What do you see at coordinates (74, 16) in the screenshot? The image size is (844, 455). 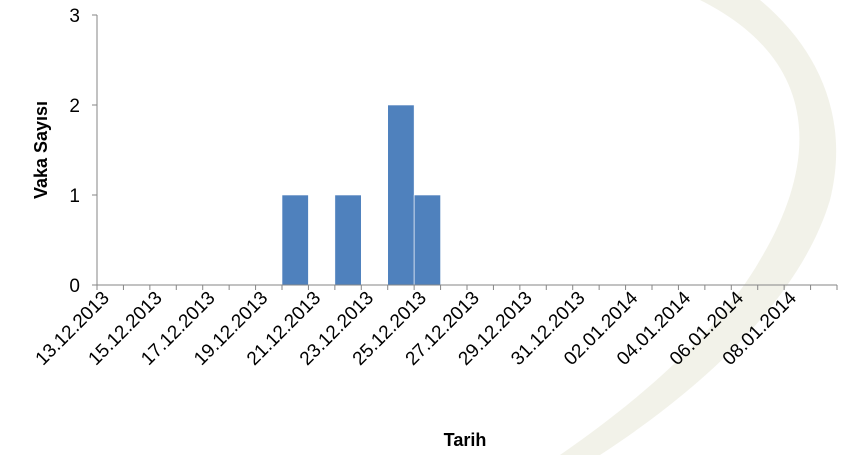 I see `y-tick-label: 3` at bounding box center [74, 16].